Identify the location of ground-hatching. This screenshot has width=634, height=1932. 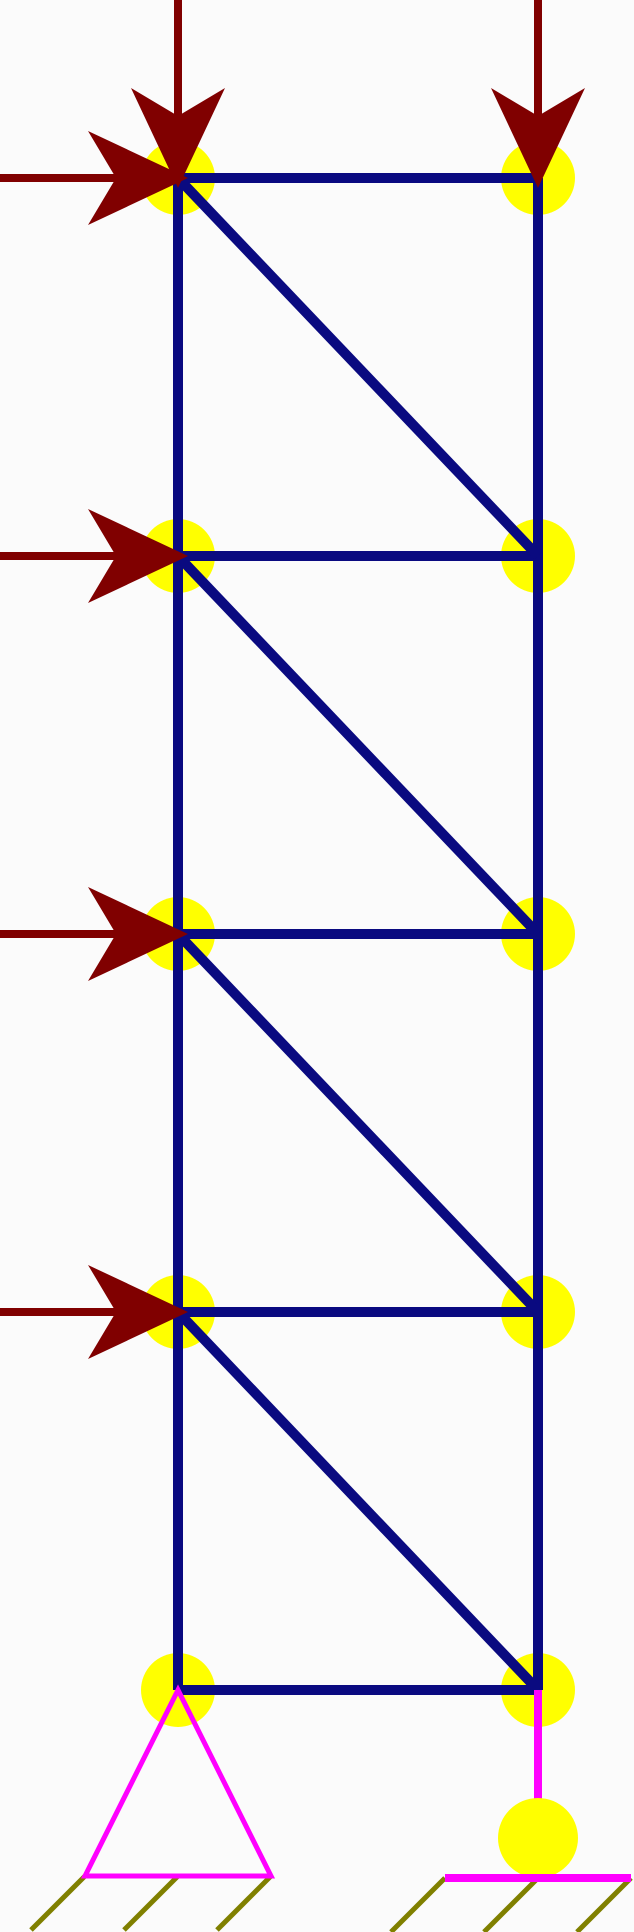
(331, 1903).